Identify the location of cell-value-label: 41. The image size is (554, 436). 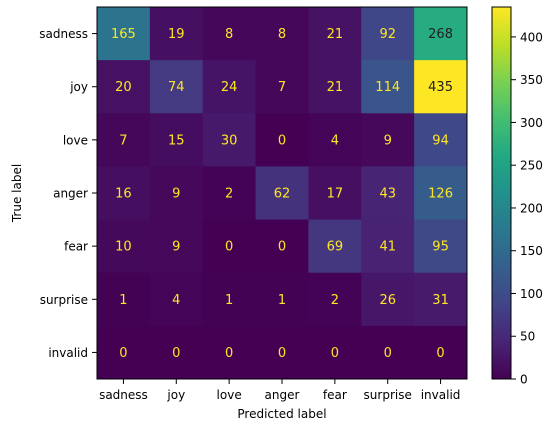
(387, 247).